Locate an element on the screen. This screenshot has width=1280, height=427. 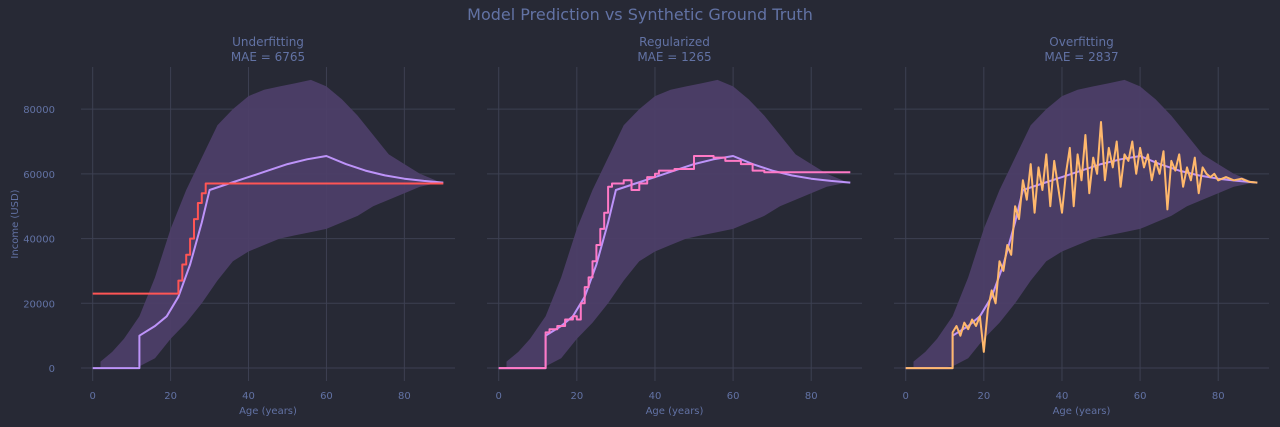
y-tick-label: 60000 is located at coordinates (39, 175).